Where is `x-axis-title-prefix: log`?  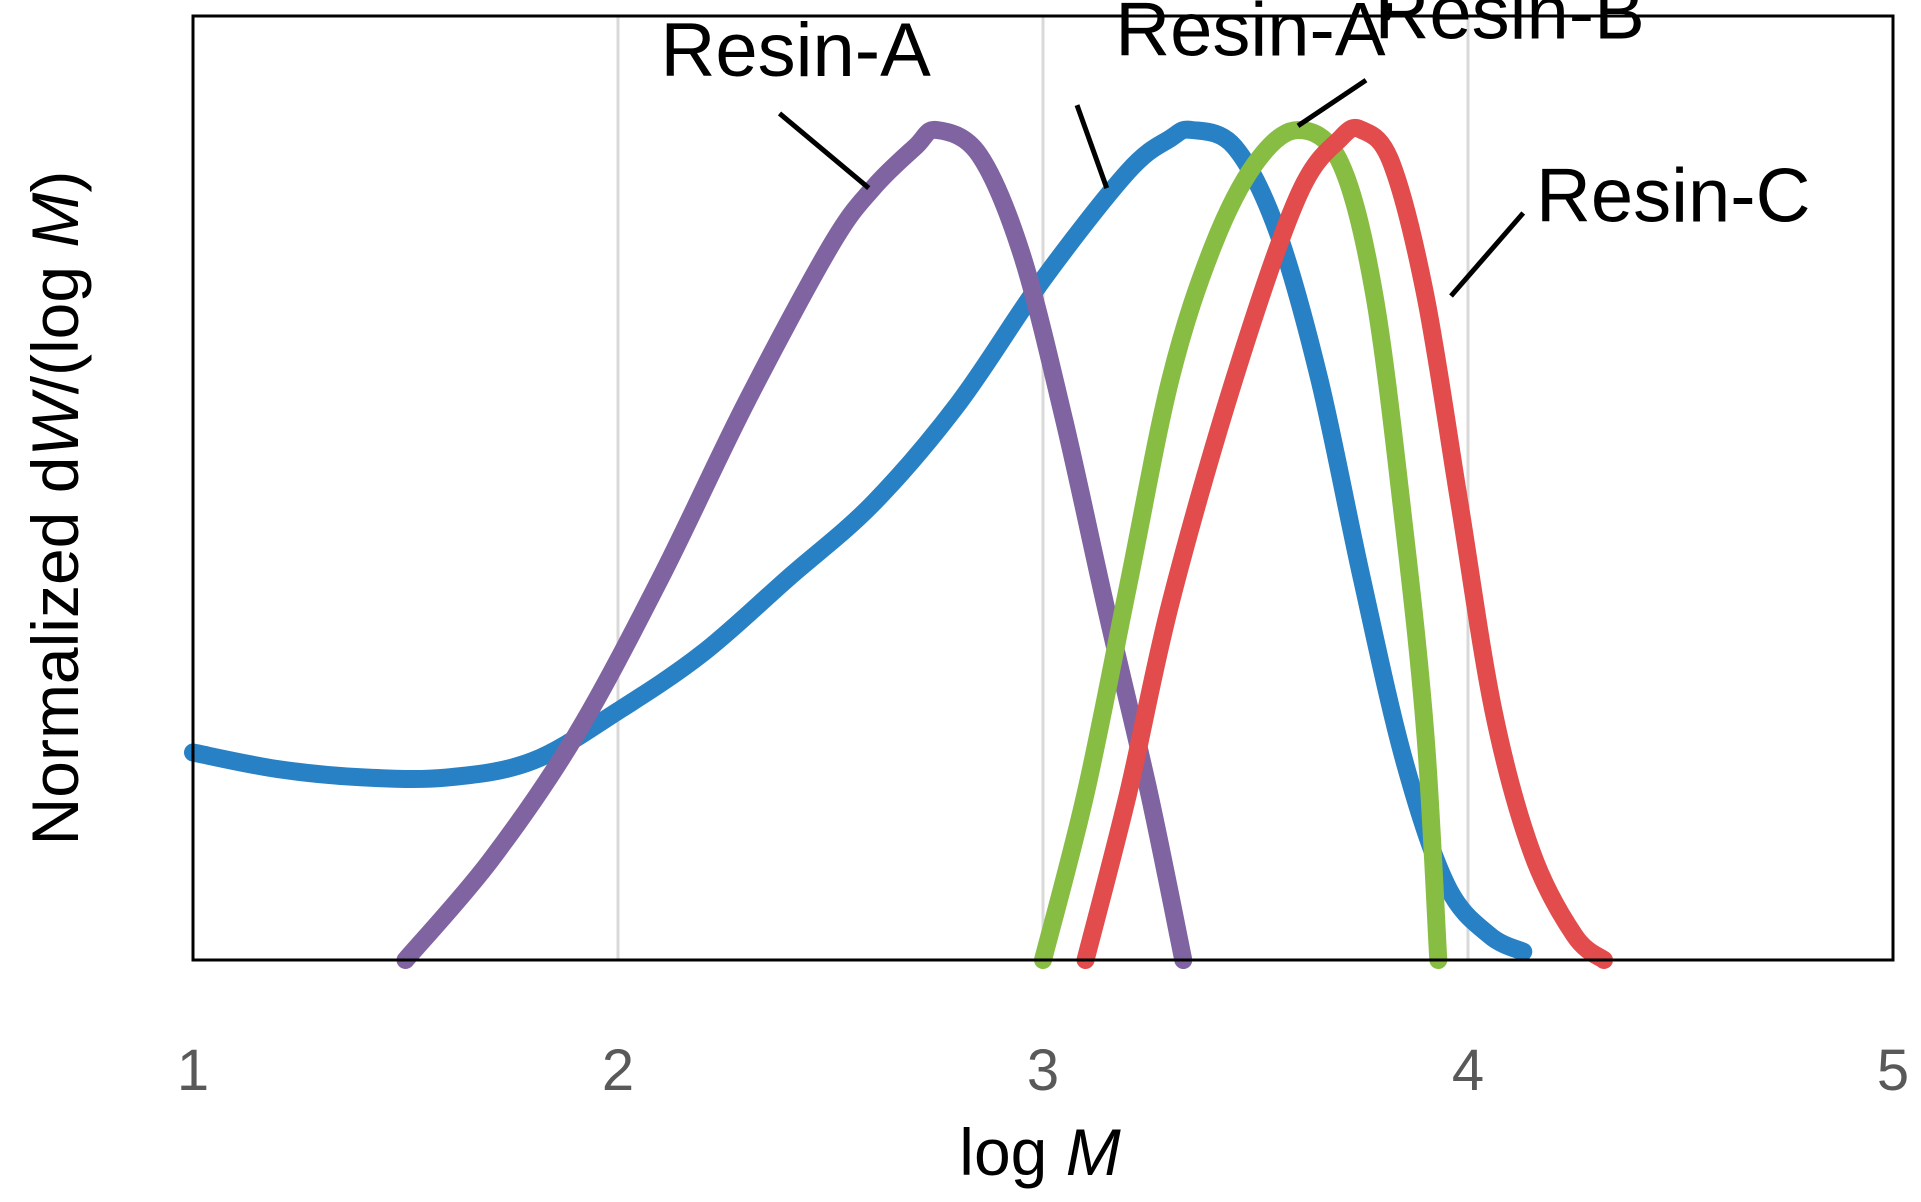 x-axis-title-prefix: log is located at coordinates (1012, 1152).